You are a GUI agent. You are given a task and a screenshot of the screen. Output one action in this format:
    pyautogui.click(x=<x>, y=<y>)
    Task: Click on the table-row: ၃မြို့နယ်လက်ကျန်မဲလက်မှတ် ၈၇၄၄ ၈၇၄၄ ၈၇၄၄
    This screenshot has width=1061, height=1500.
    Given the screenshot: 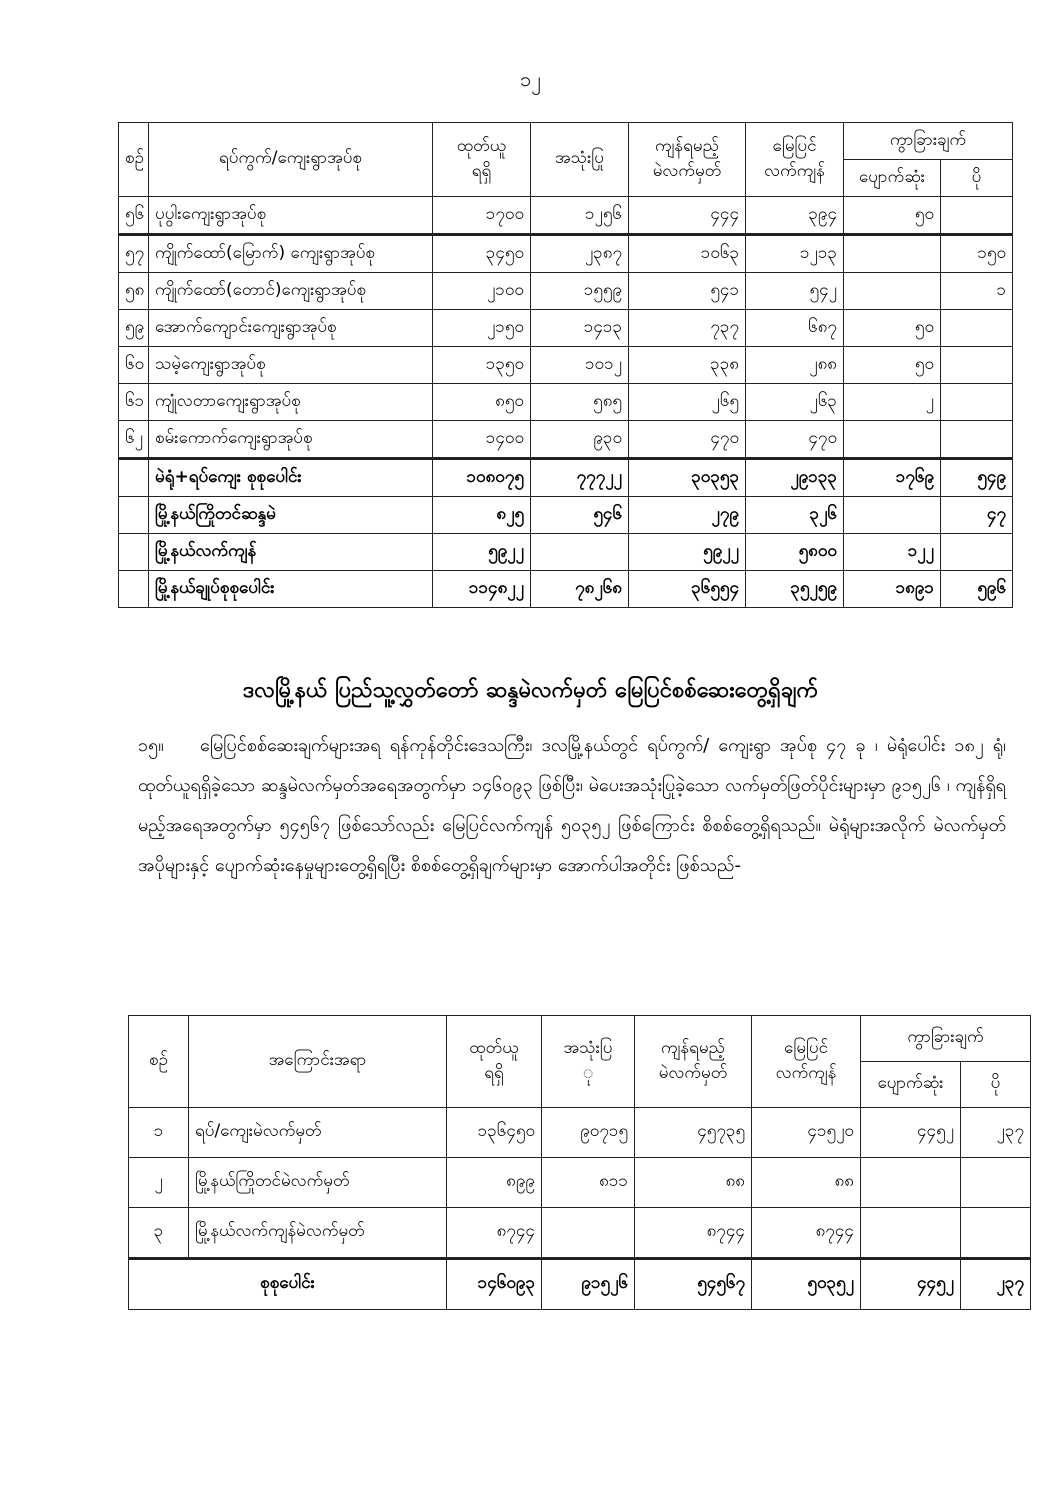 What is the action you would take?
    pyautogui.click(x=580, y=1233)
    